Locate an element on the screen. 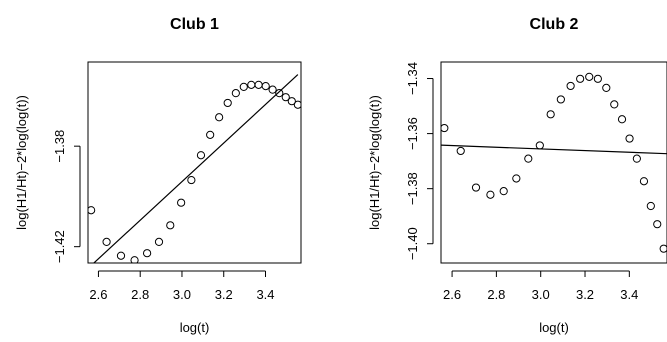 This screenshot has width=667, height=342. panel2-x-axis-label: log(t) is located at coordinates (554, 327).